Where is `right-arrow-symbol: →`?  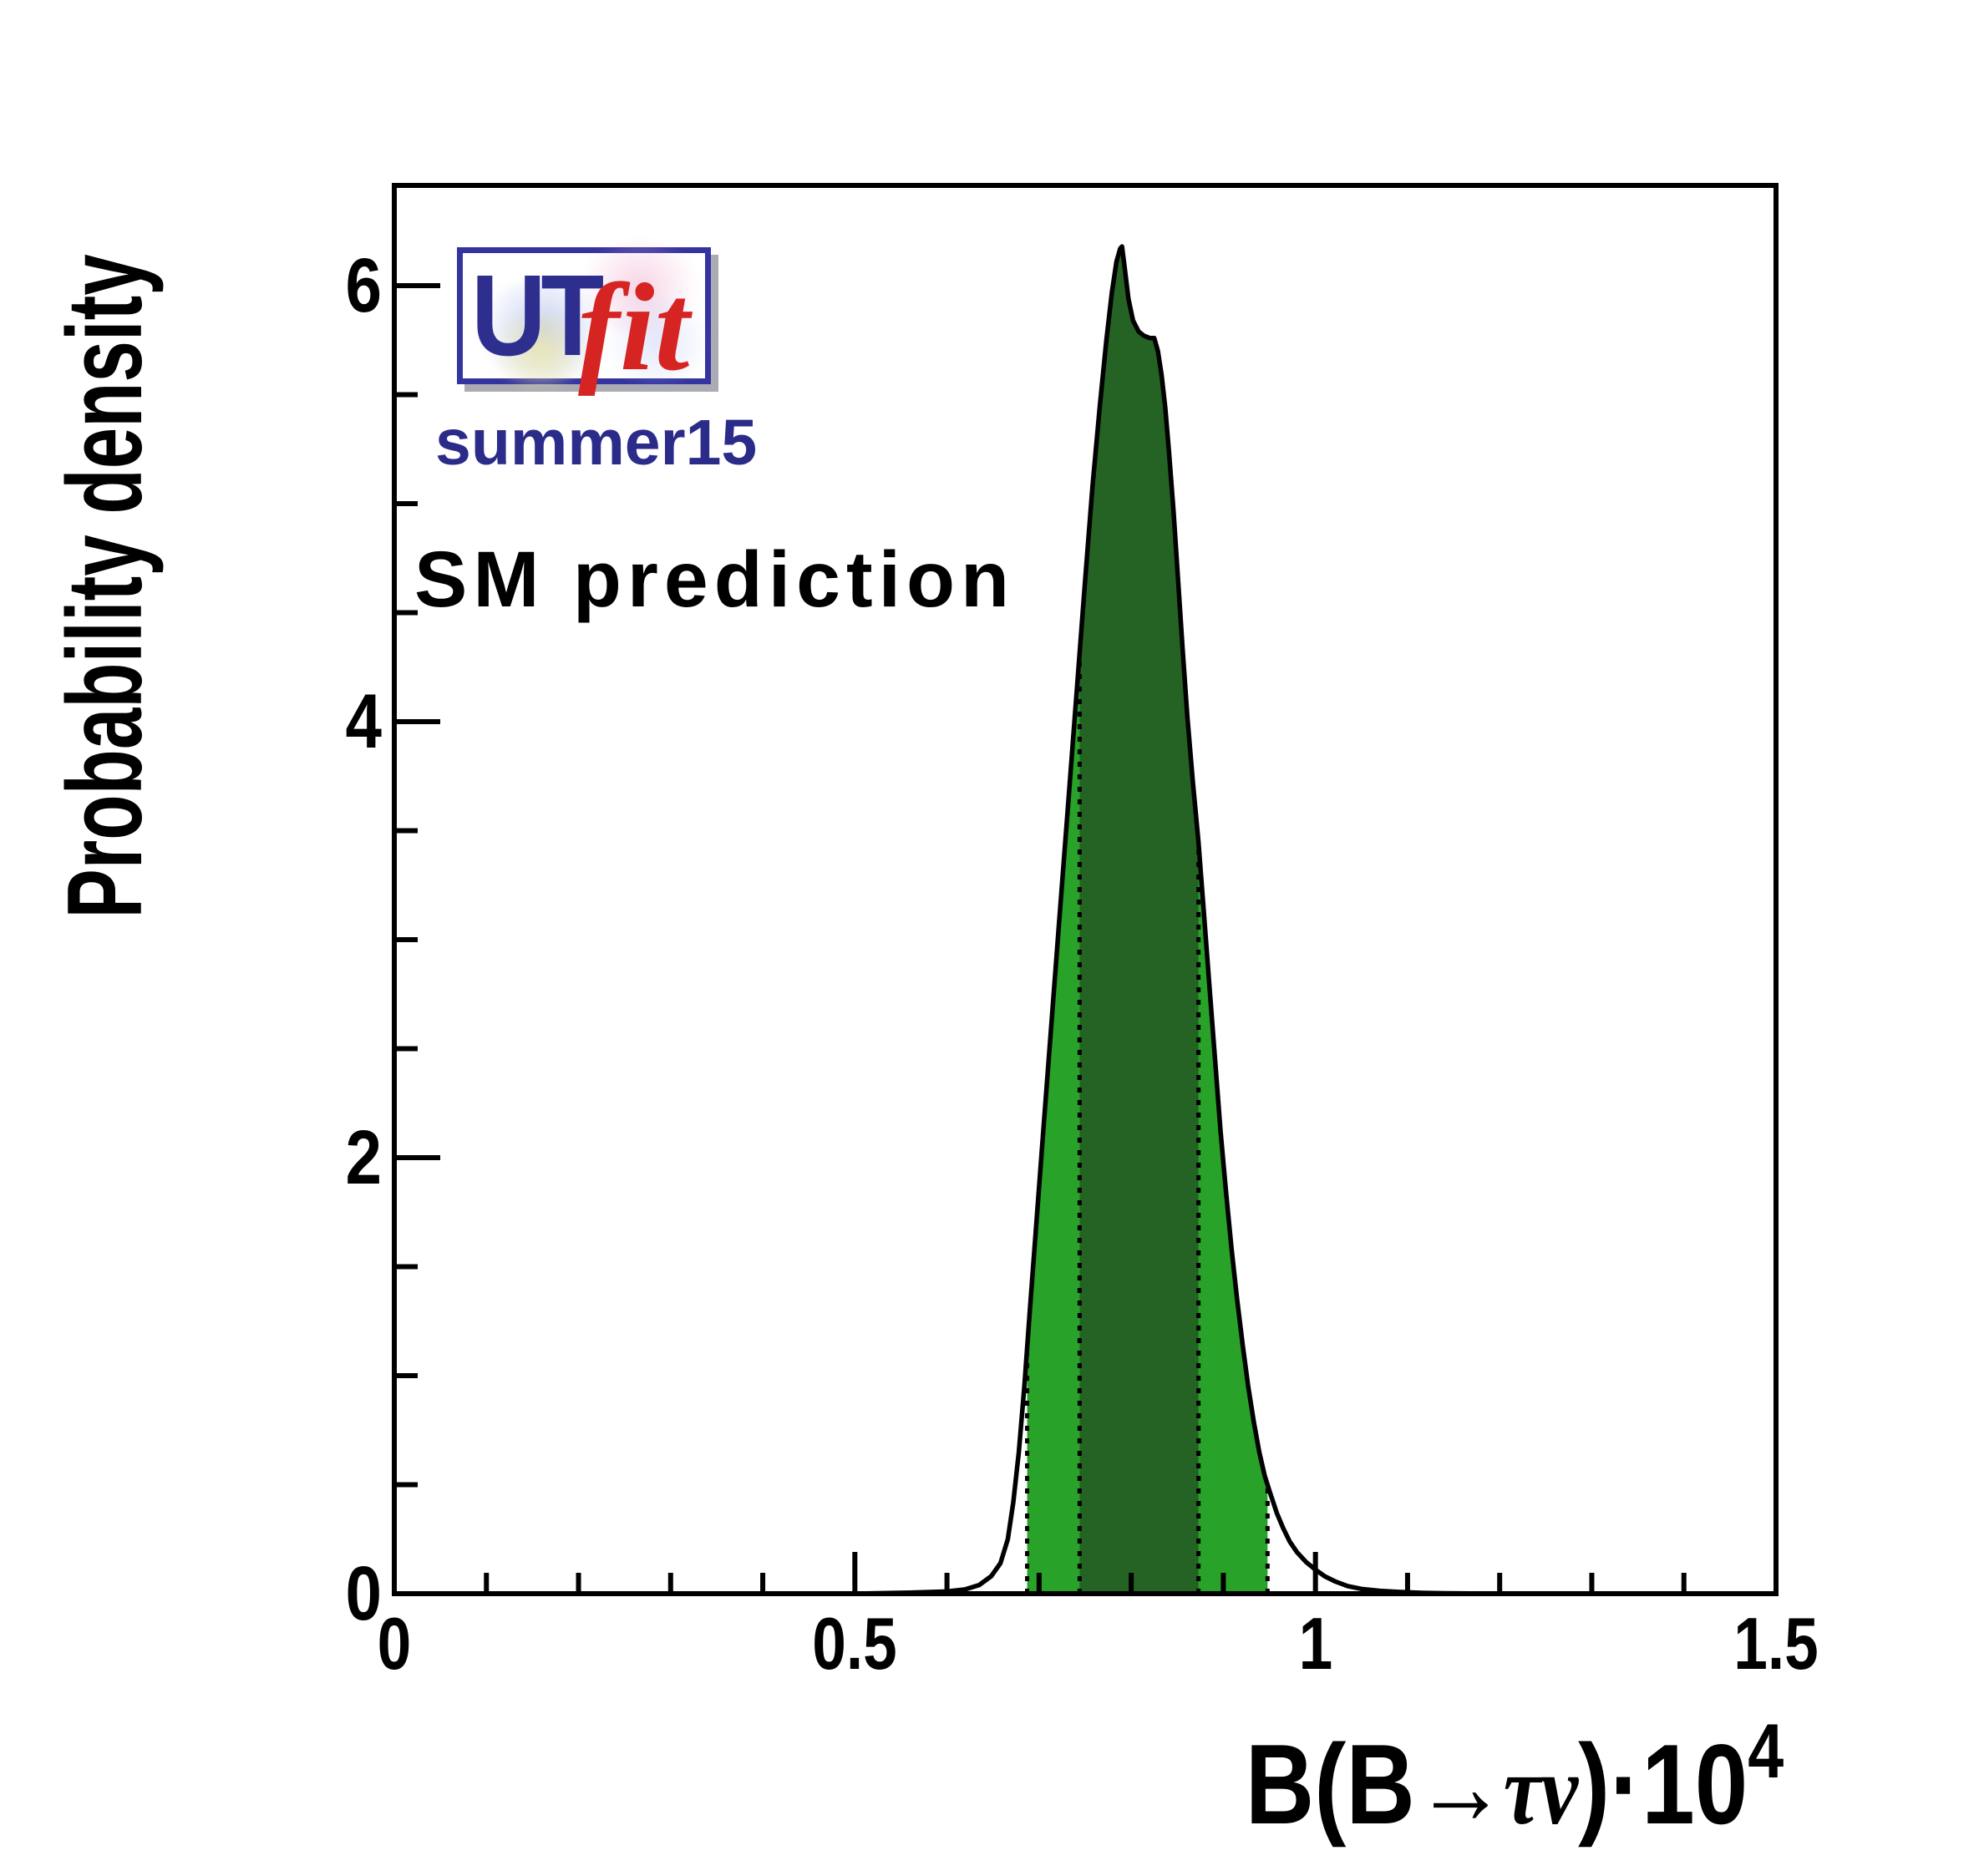 right-arrow-symbol: → is located at coordinates (1460, 1786).